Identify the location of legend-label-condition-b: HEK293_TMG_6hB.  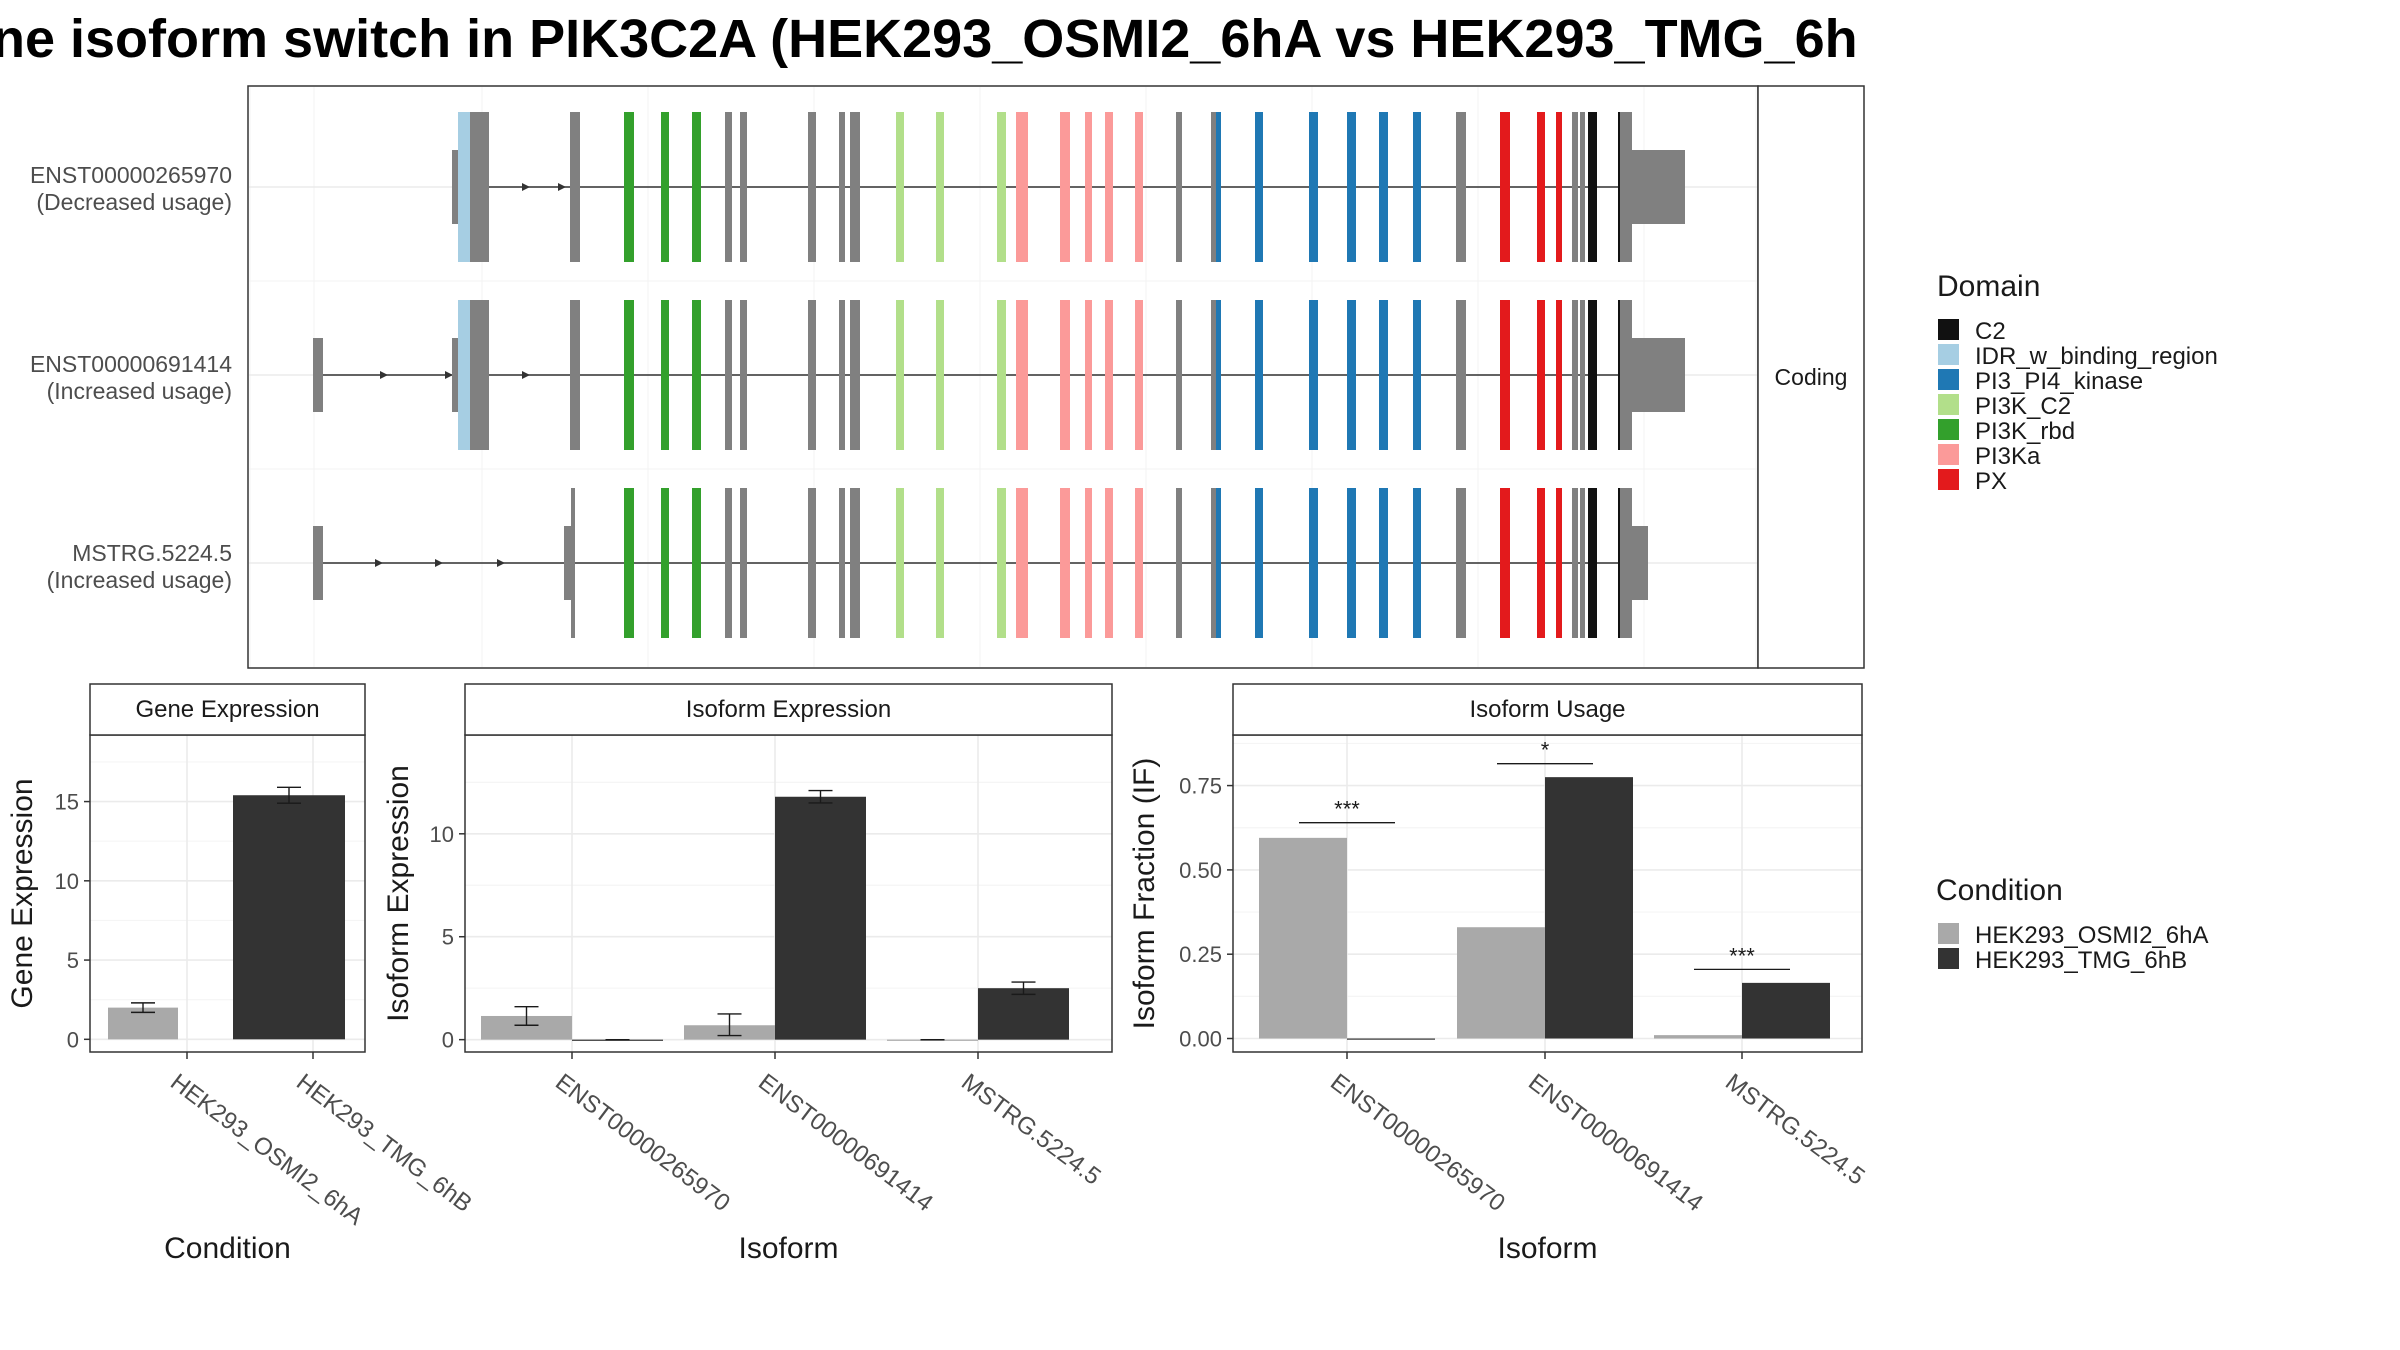
(2081, 960).